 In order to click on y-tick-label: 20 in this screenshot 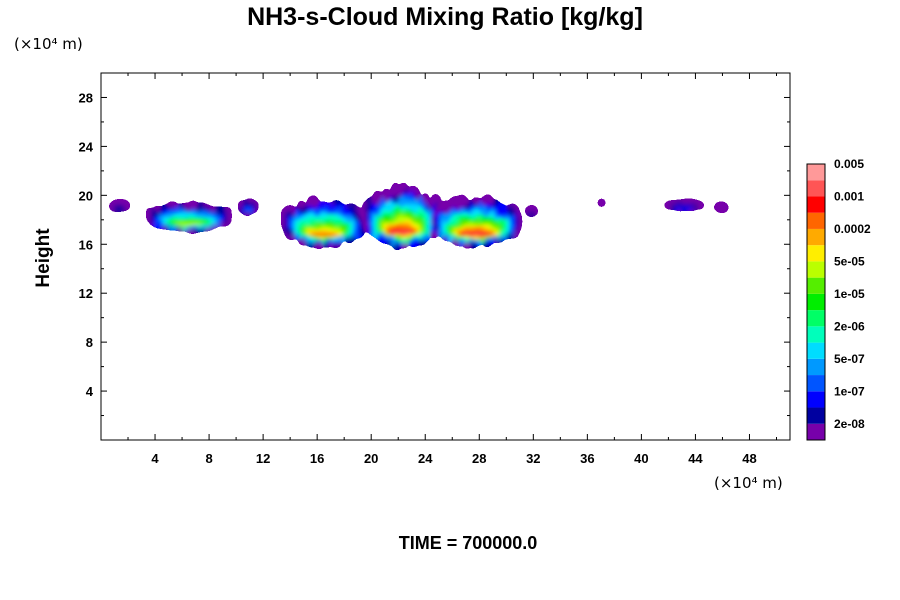, I will do `click(86, 195)`.